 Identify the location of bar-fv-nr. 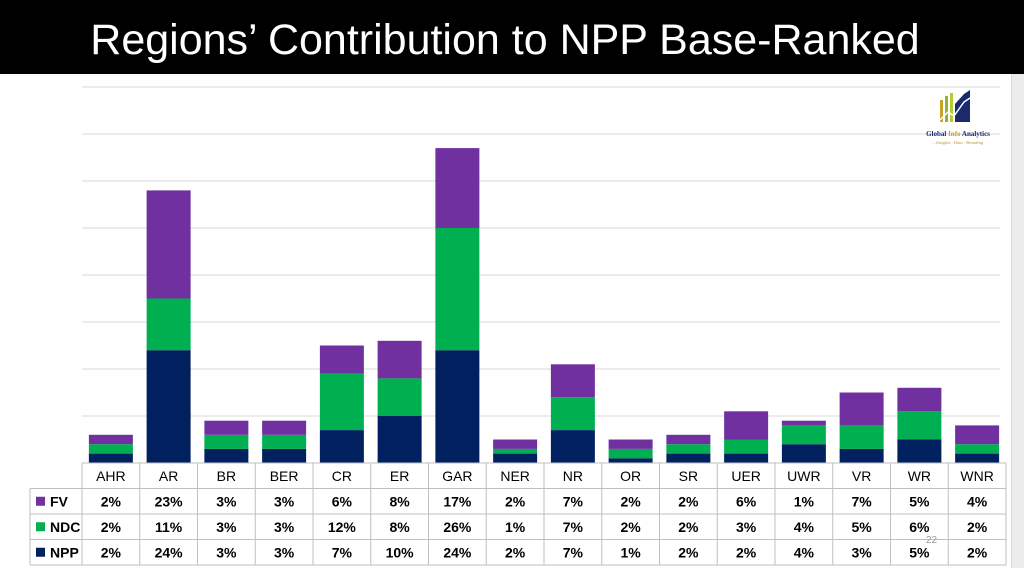
(572, 381).